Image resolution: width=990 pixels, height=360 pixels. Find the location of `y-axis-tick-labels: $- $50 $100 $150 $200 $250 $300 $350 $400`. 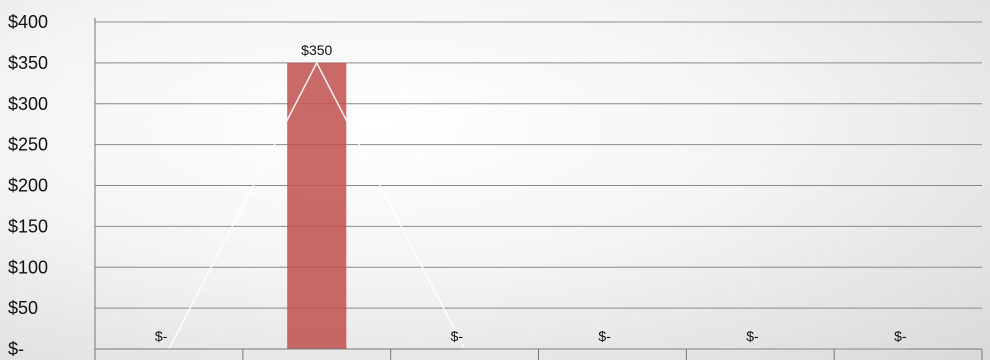

y-axis-tick-labels: $- $50 $100 $150 $200 $250 $300 $350 $400 is located at coordinates (28, 185).